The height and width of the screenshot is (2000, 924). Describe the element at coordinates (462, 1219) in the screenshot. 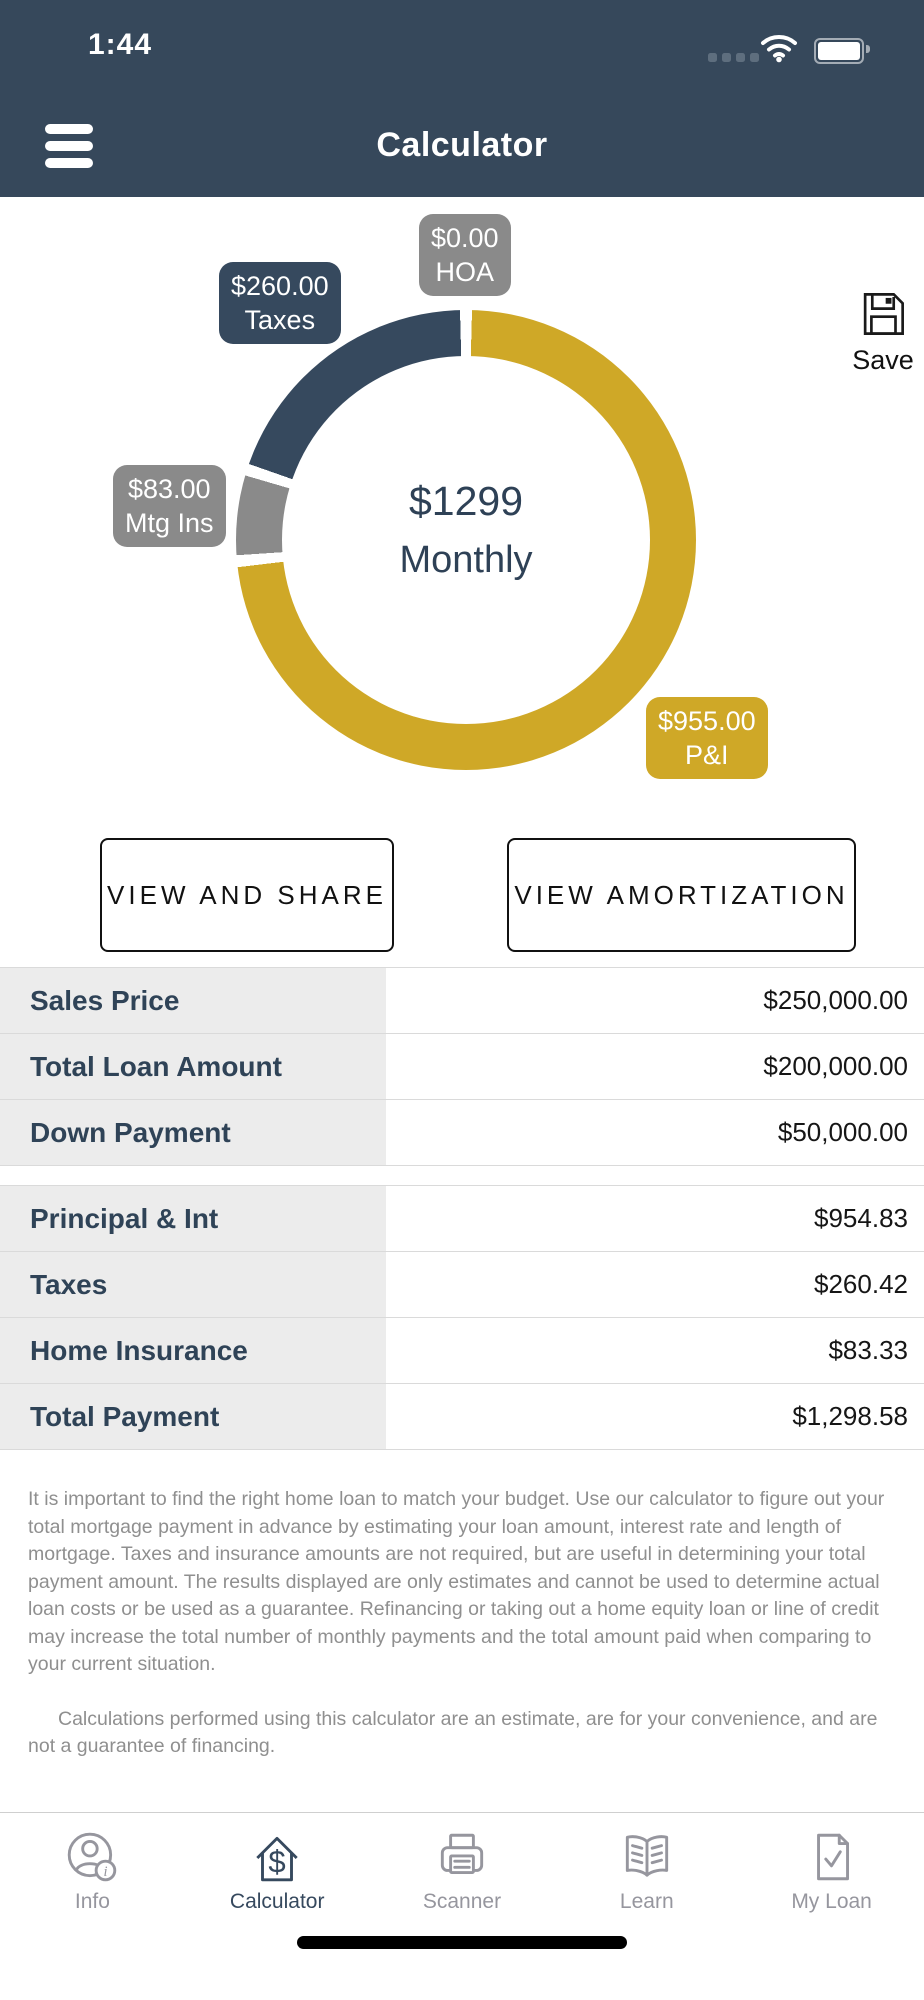

I see `table-row: Principal & Int $954.83` at that location.